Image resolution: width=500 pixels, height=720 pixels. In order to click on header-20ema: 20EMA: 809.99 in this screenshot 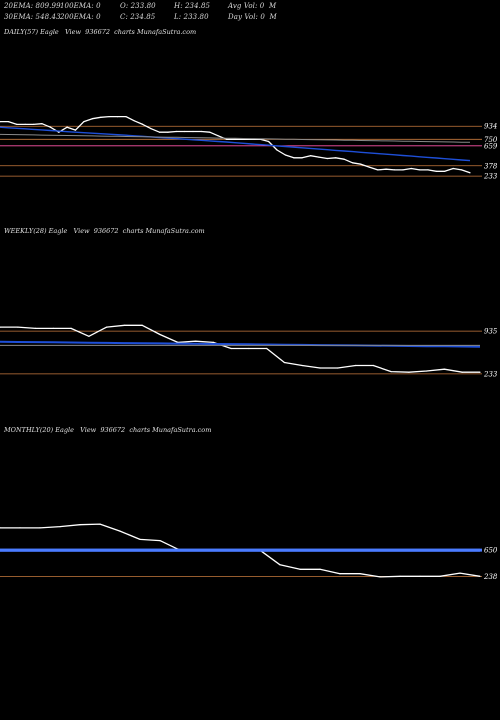, I will do `click(32, 6)`.